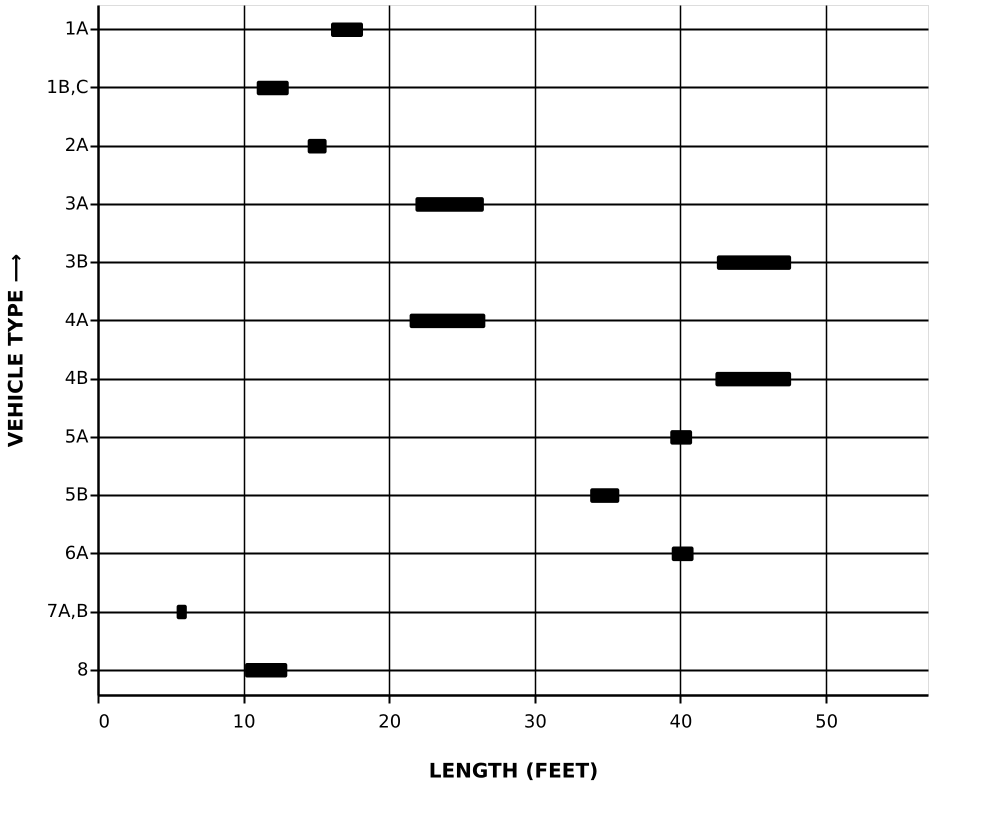  What do you see at coordinates (77, 320) in the screenshot?
I see `y-tick-label: 4A` at bounding box center [77, 320].